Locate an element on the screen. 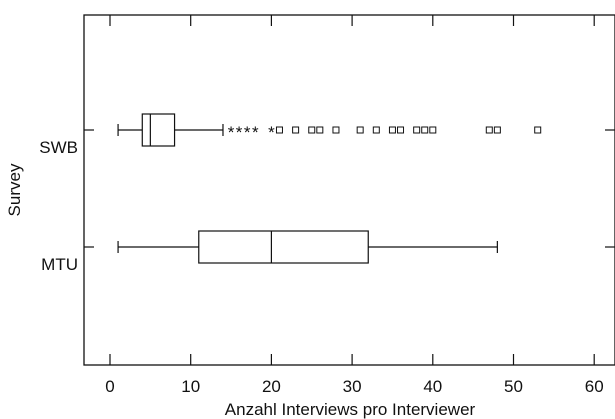  x-tick-label: 20 is located at coordinates (271, 386).